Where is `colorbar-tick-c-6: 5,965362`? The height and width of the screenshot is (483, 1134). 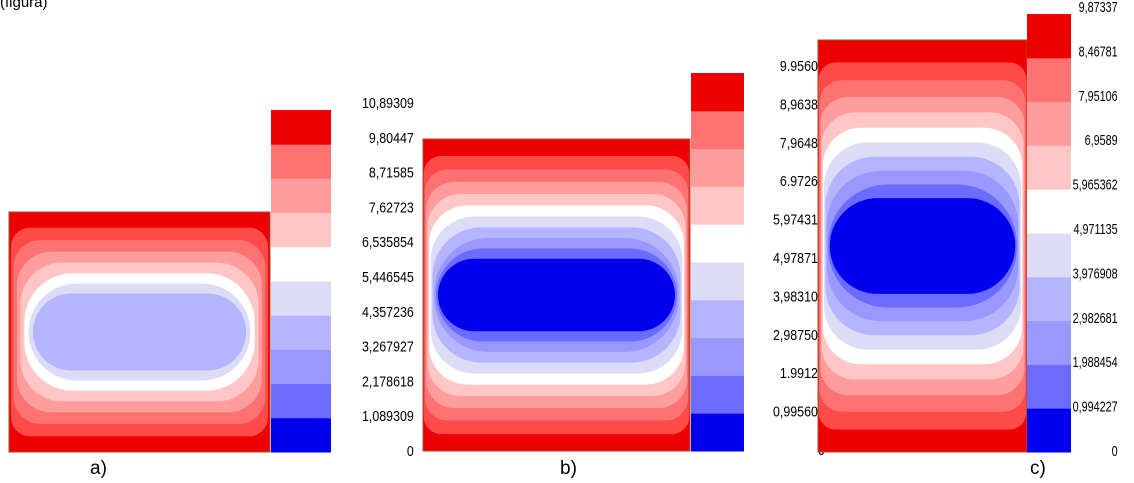
colorbar-tick-c-6: 5,965362 is located at coordinates (1095, 184).